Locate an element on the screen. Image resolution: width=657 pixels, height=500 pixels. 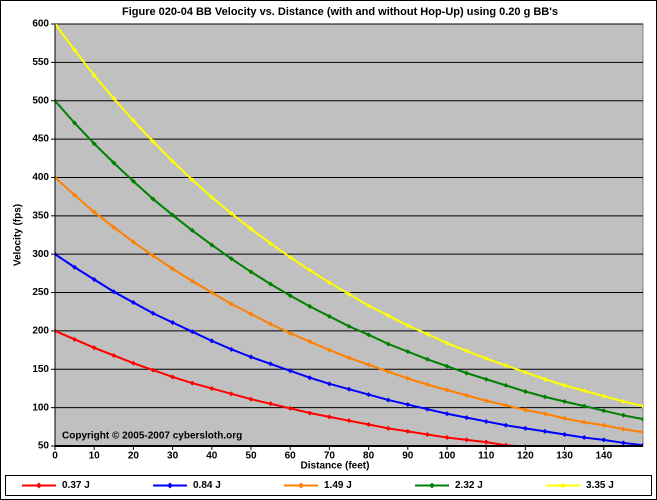
y-axis-label: Velocity (fps) is located at coordinates (18, 235).